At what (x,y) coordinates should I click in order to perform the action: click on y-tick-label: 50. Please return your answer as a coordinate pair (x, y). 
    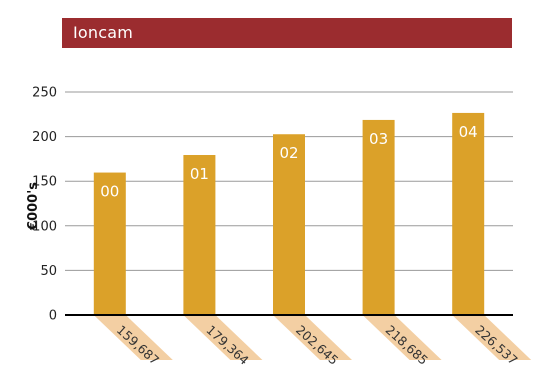
    Looking at the image, I should click on (48, 271).